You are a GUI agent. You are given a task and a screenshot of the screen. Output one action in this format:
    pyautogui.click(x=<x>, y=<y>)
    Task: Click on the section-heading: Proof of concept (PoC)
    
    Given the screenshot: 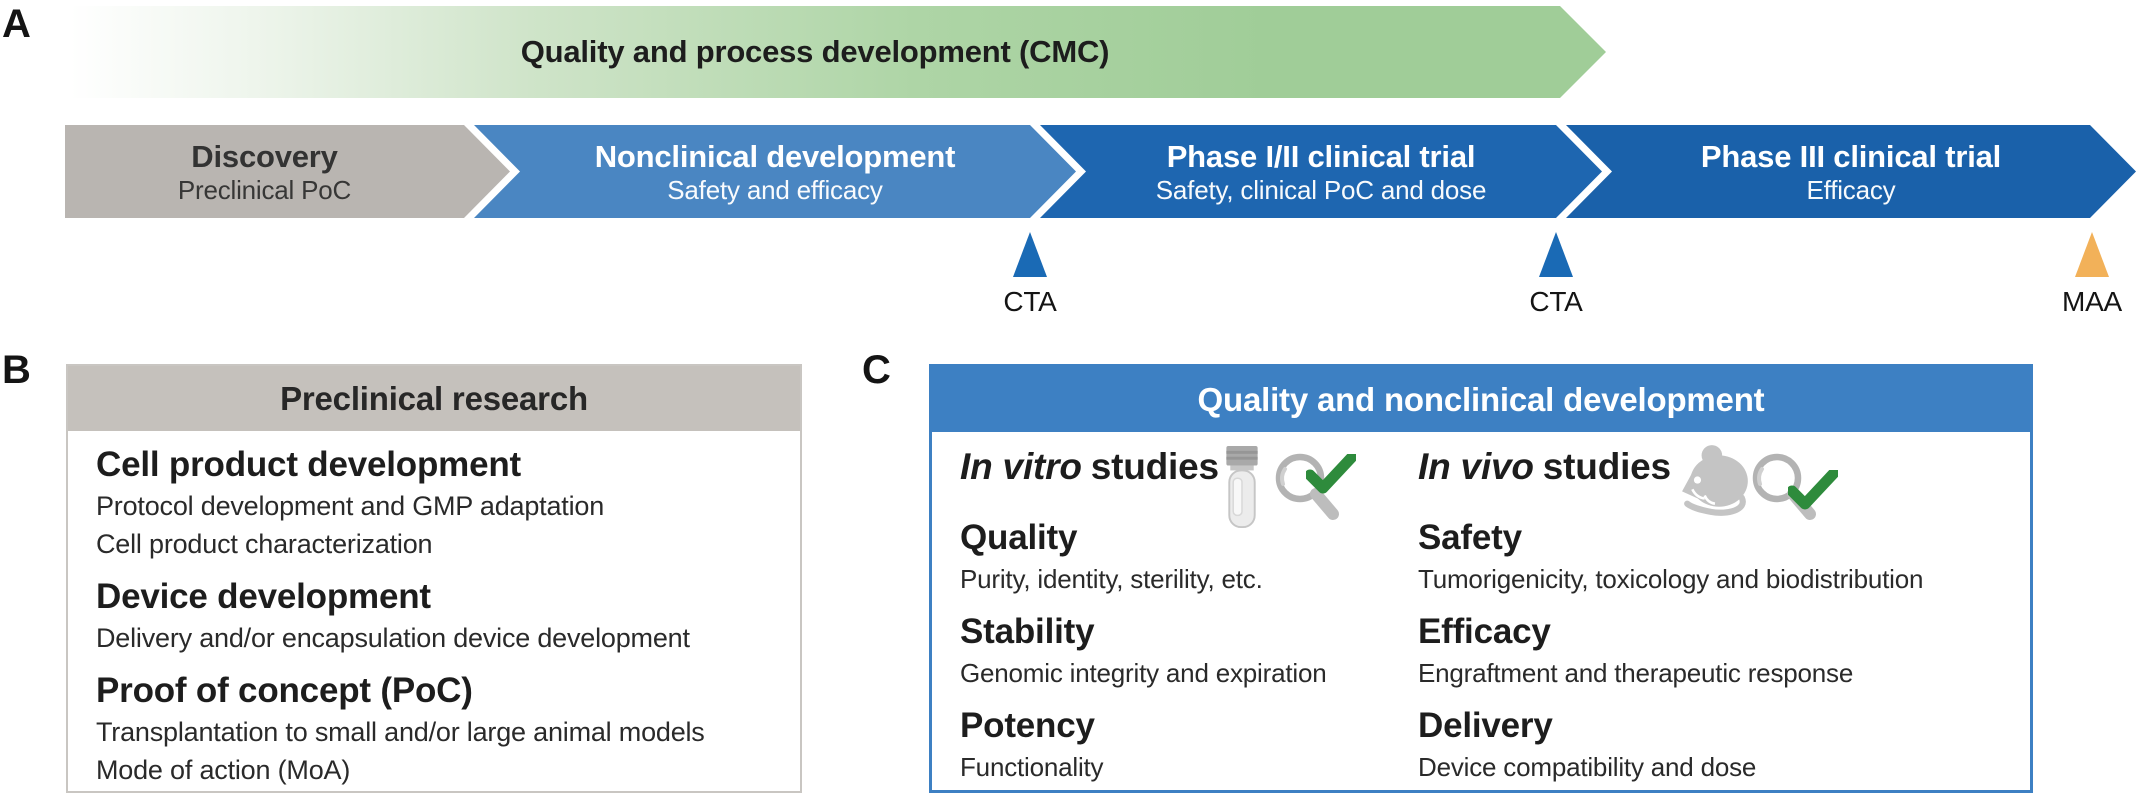 What is the action you would take?
    pyautogui.click(x=284, y=690)
    